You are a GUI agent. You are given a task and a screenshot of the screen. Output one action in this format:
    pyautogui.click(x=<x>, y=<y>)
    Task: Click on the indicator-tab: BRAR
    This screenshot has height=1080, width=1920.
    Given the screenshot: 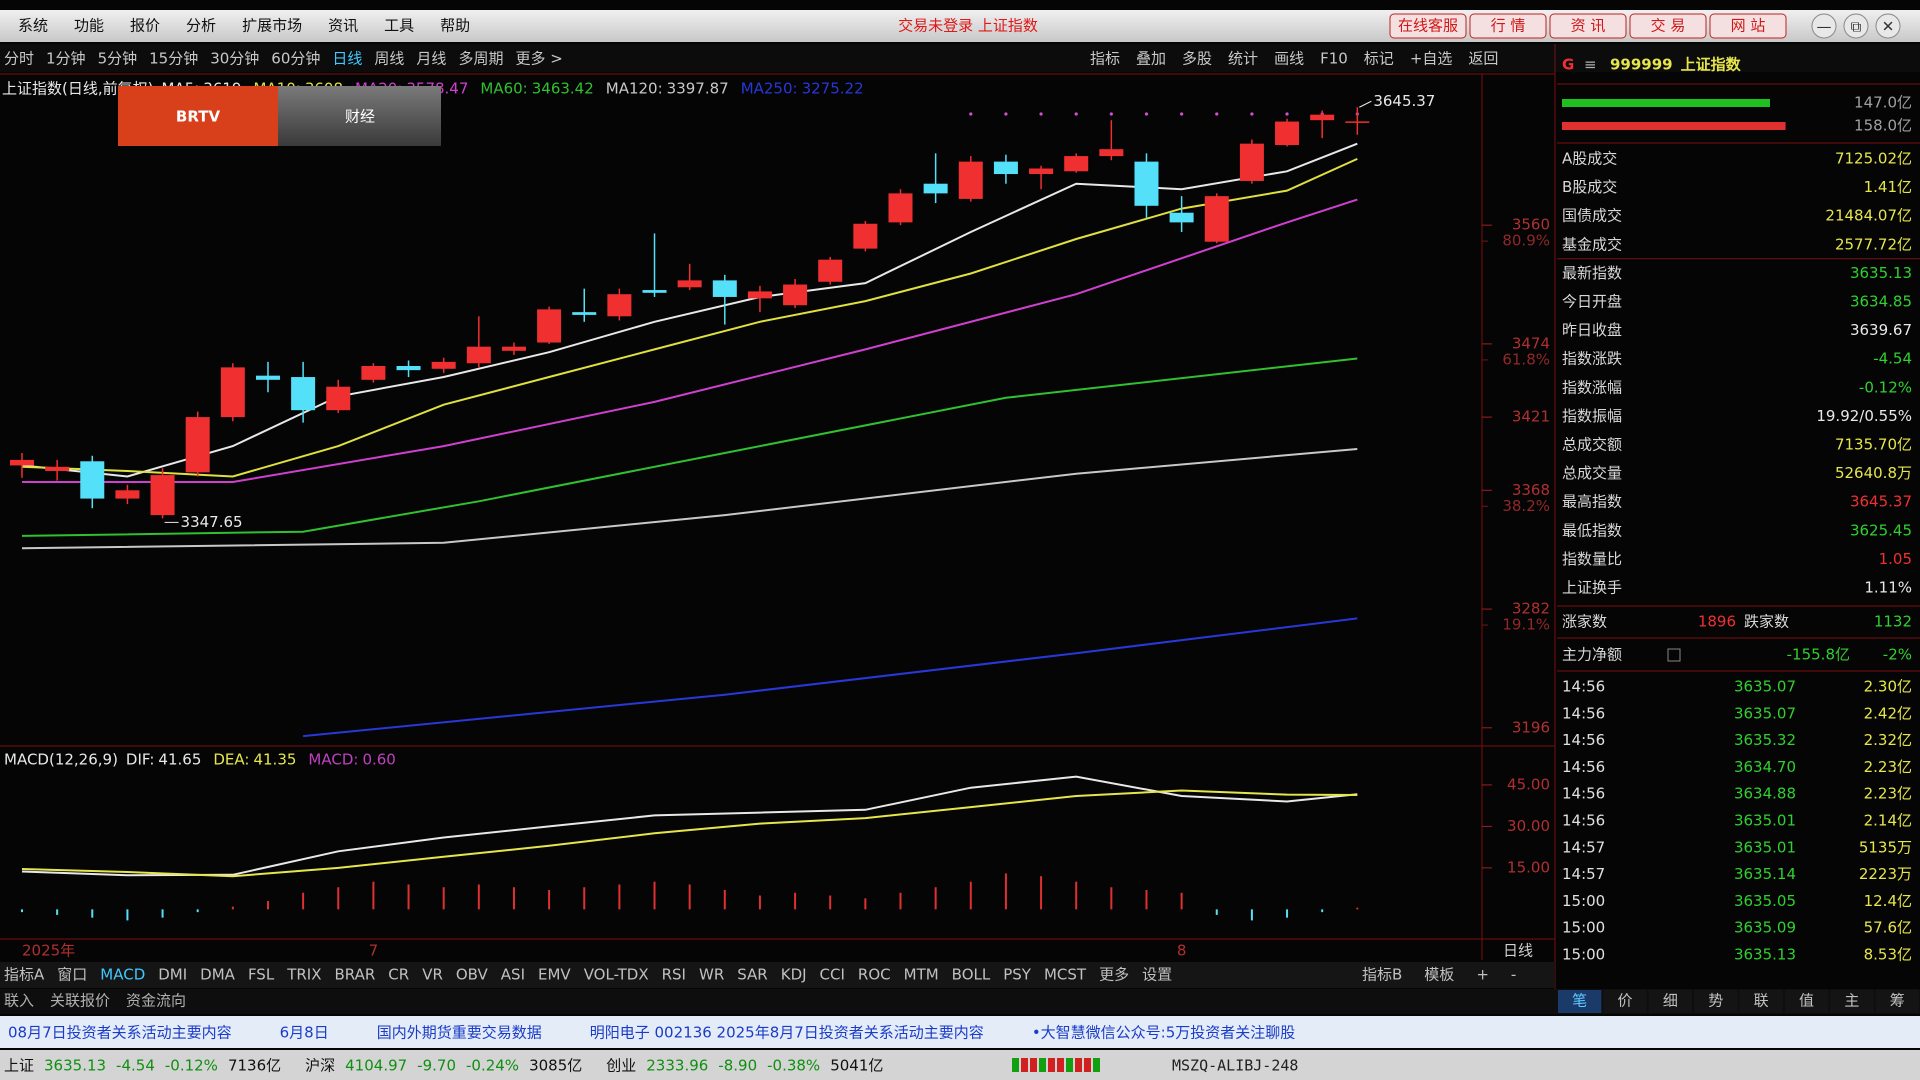 What is the action you would take?
    pyautogui.click(x=354, y=975)
    